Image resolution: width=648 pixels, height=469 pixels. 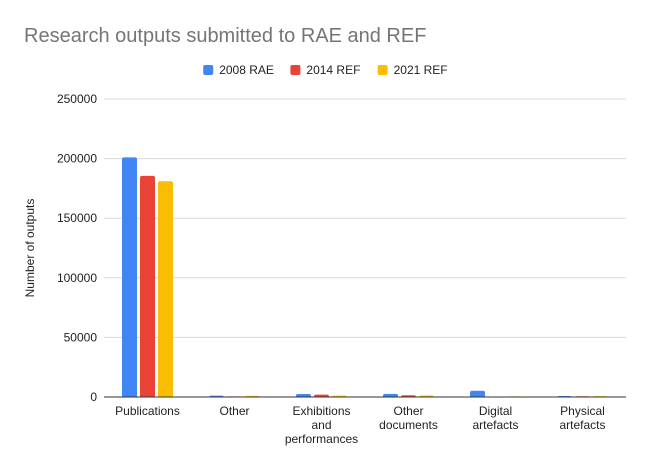 What do you see at coordinates (246, 70) in the screenshot?
I see `legend-label: 2008 RAE` at bounding box center [246, 70].